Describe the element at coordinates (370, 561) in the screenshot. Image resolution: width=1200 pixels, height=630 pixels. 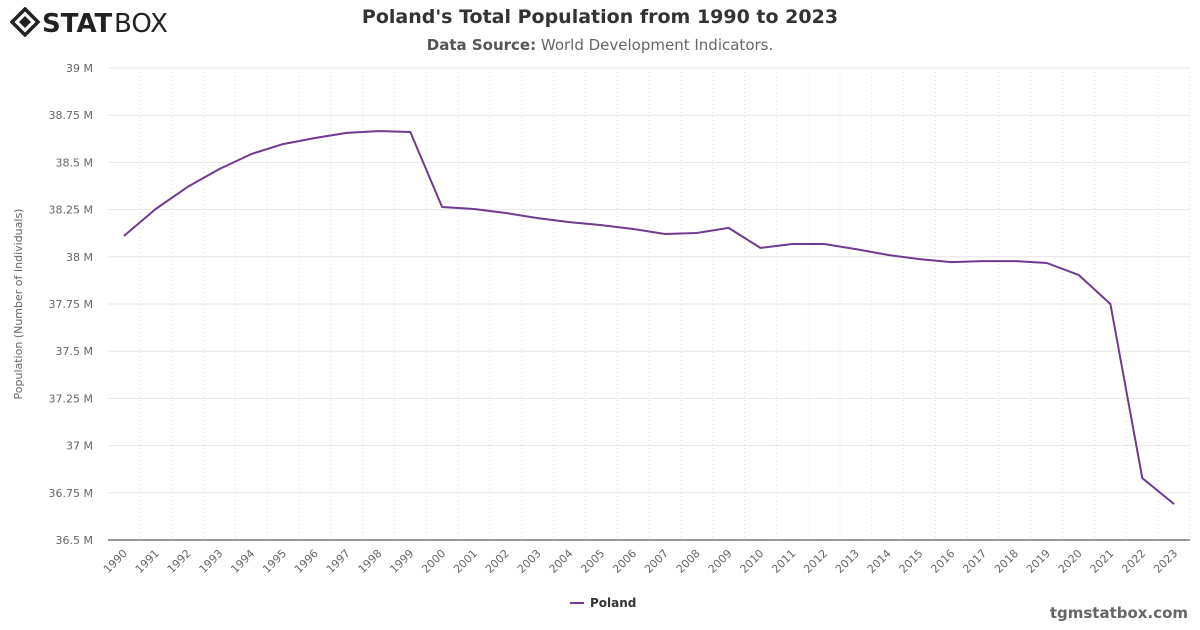
I see `x-tick-label: 1998` at that location.